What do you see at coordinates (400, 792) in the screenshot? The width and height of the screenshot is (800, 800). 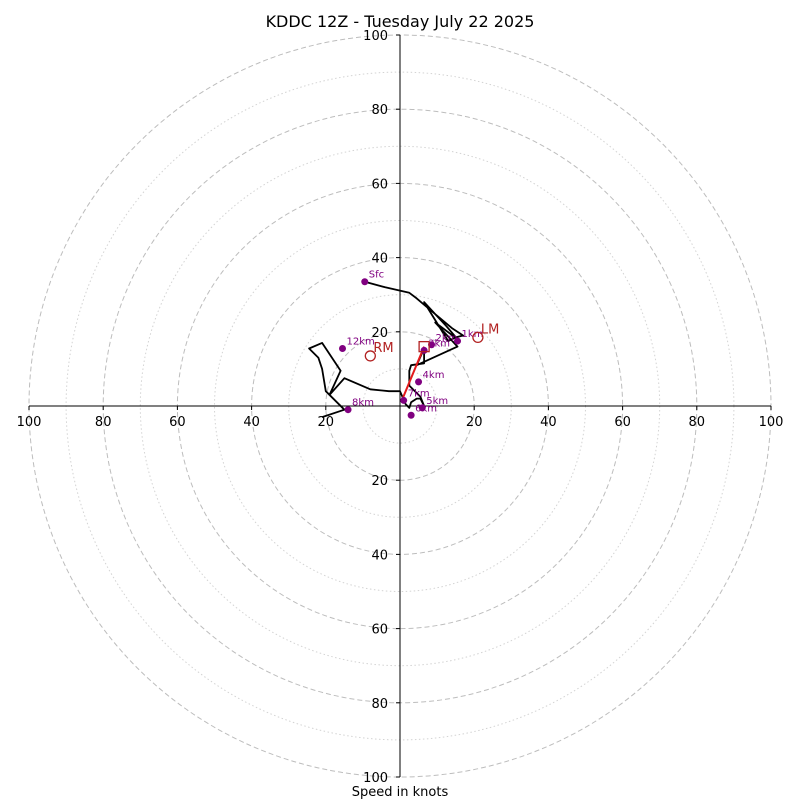 I see `x-axis-label: Speed in knots` at bounding box center [400, 792].